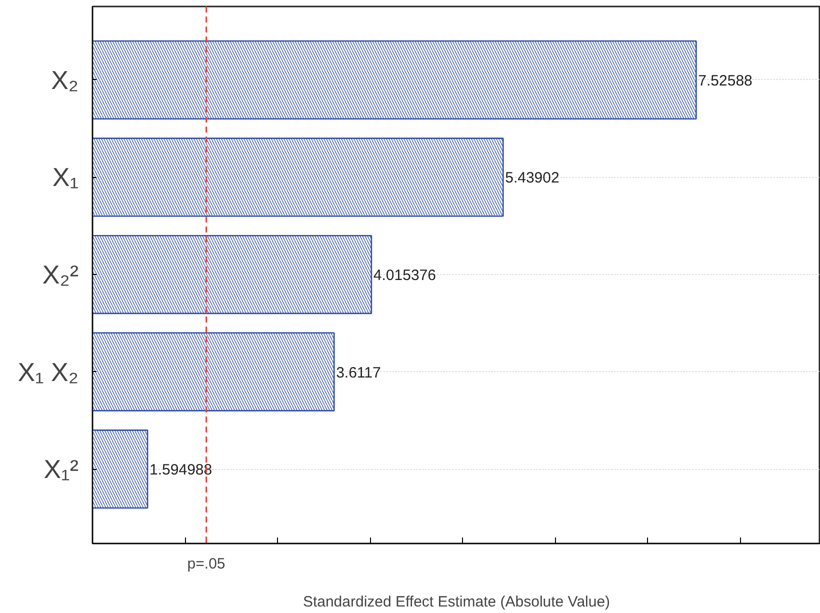  Describe the element at coordinates (61, 469) in the screenshot. I see `y-tick-label: X₁²` at that location.